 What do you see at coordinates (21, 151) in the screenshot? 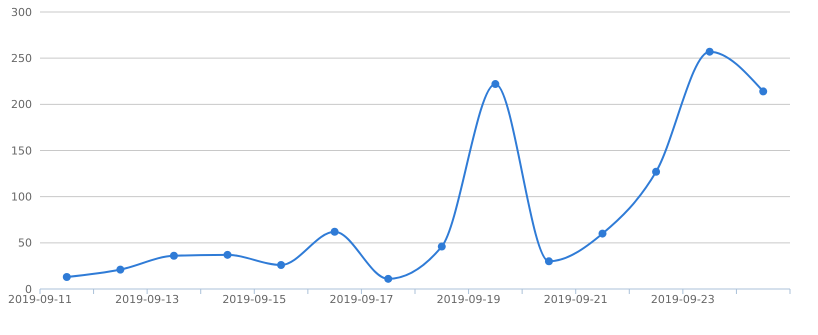
I see `y-tick-label: 150` at bounding box center [21, 151].